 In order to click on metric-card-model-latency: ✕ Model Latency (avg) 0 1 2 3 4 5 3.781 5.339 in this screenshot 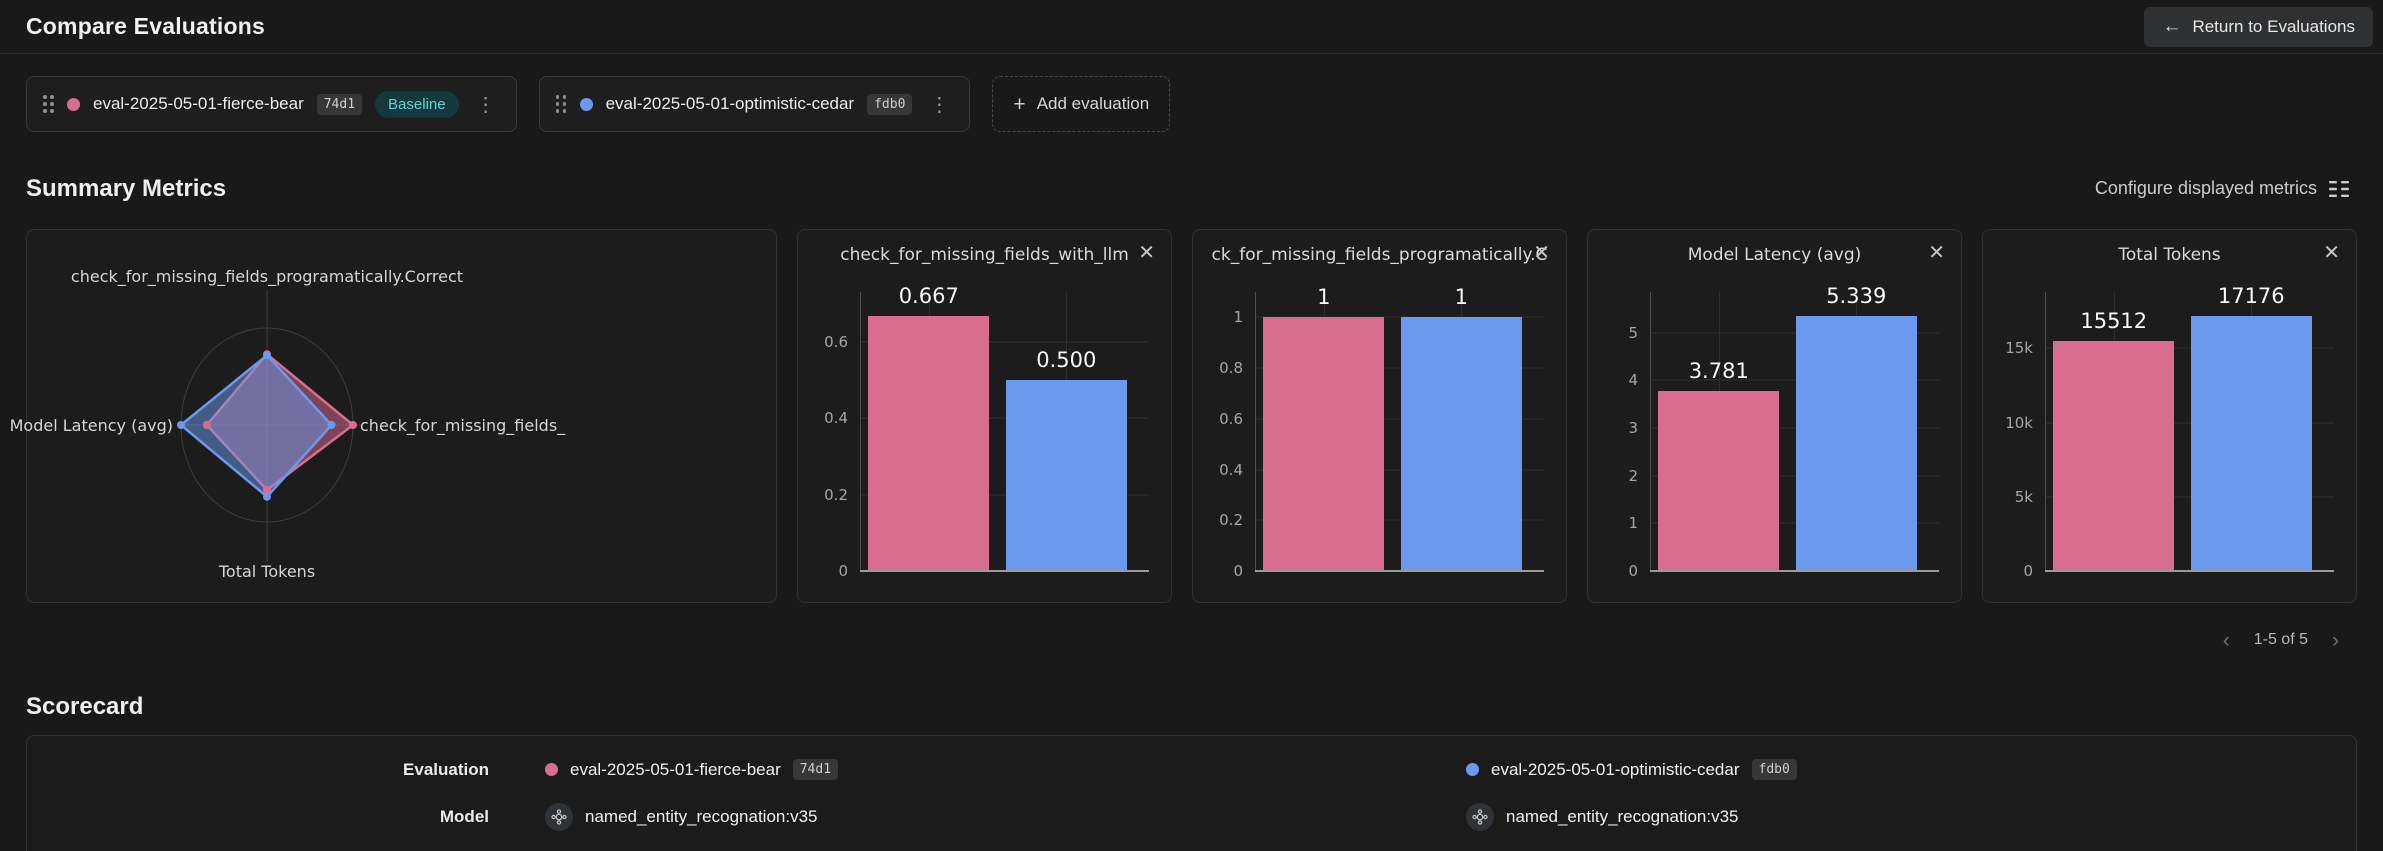, I will do `click(1774, 416)`.